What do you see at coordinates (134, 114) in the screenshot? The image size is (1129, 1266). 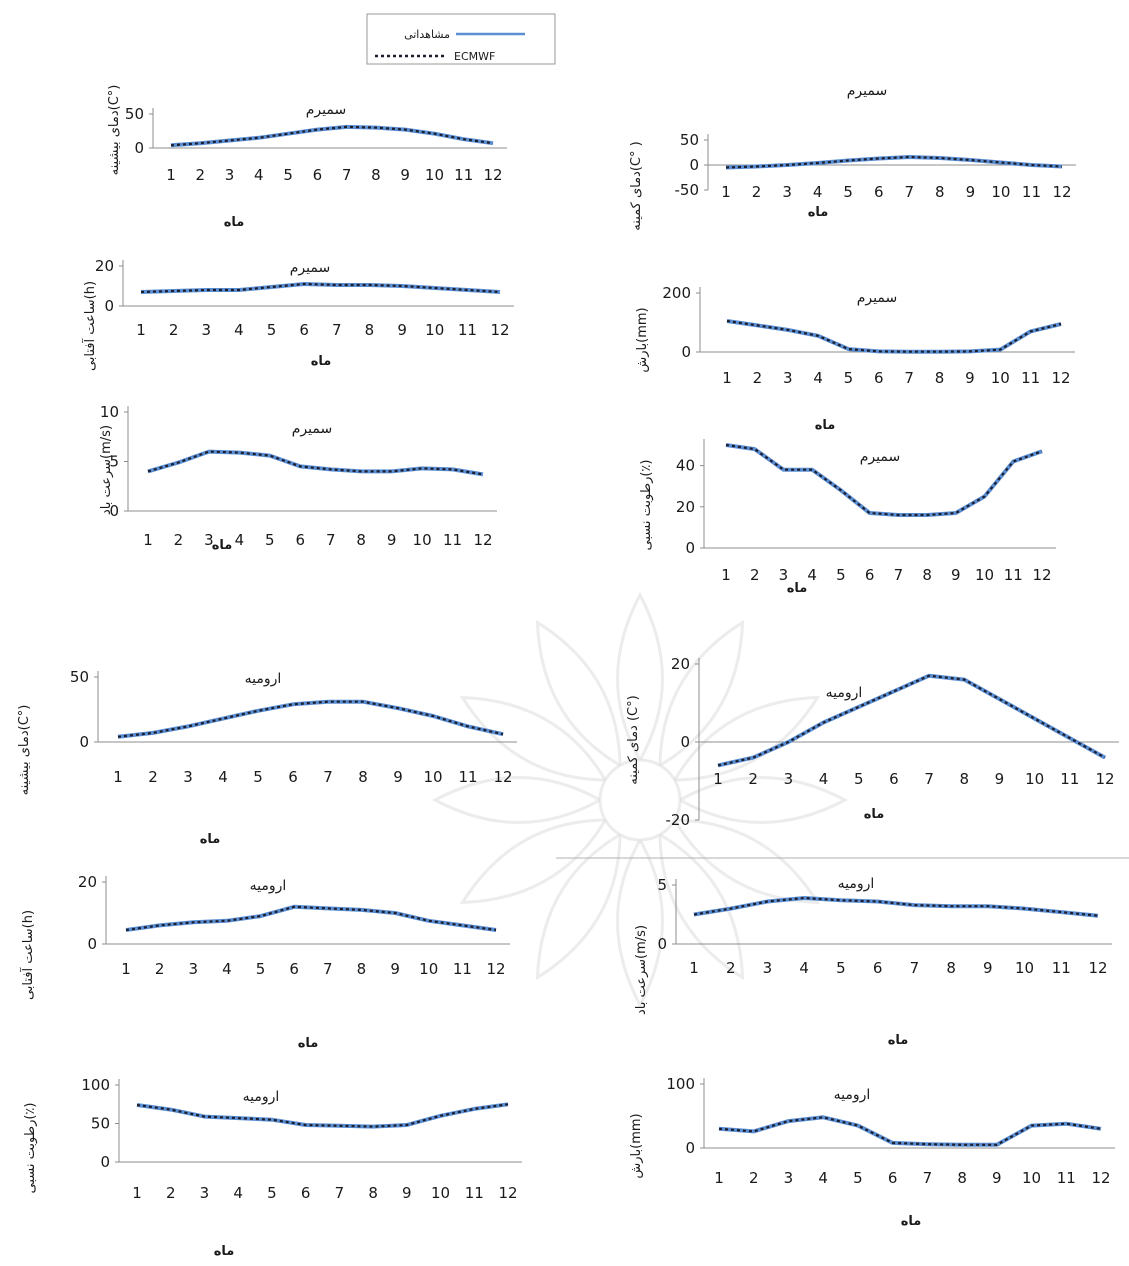 I see `y-tick-label: 50` at bounding box center [134, 114].